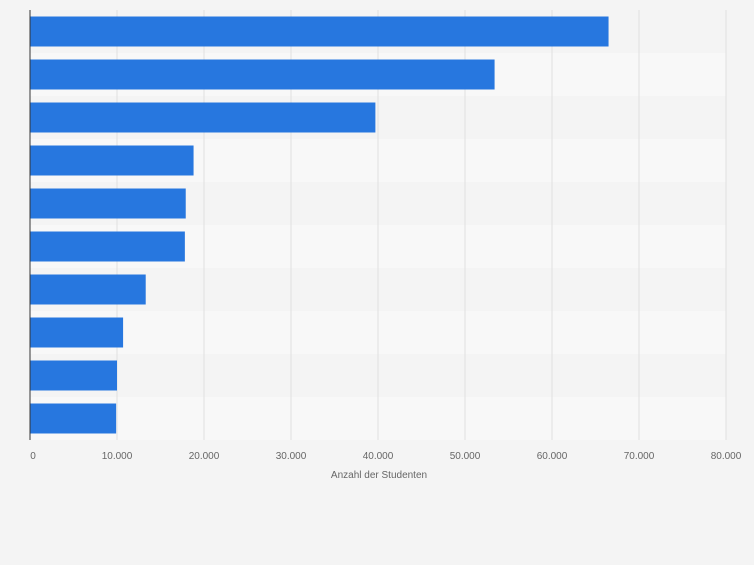  What do you see at coordinates (465, 456) in the screenshot?
I see `x-tick-label: 50.000` at bounding box center [465, 456].